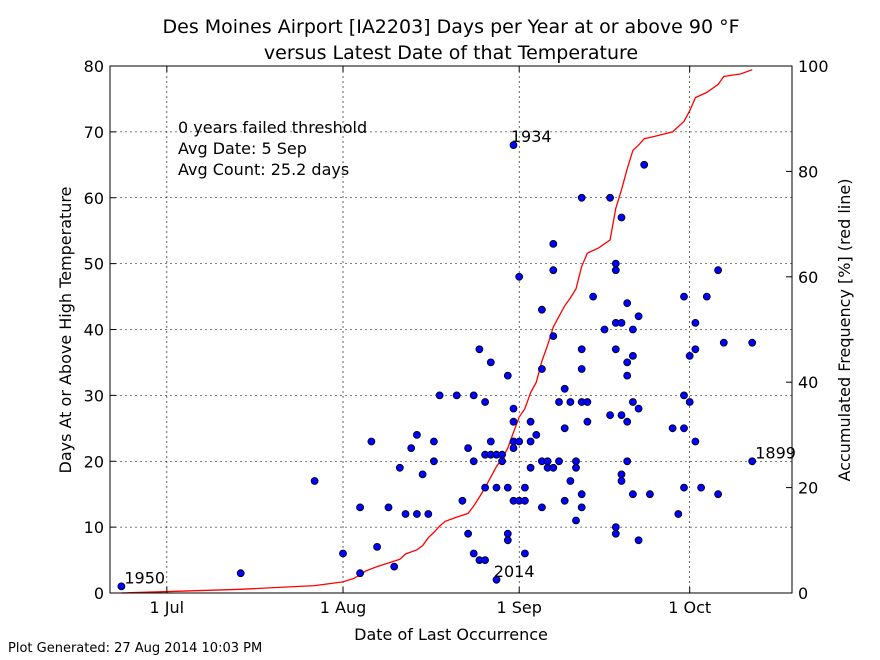  What do you see at coordinates (689, 607) in the screenshot?
I see `x-tick-label: 1 Oct` at bounding box center [689, 607].